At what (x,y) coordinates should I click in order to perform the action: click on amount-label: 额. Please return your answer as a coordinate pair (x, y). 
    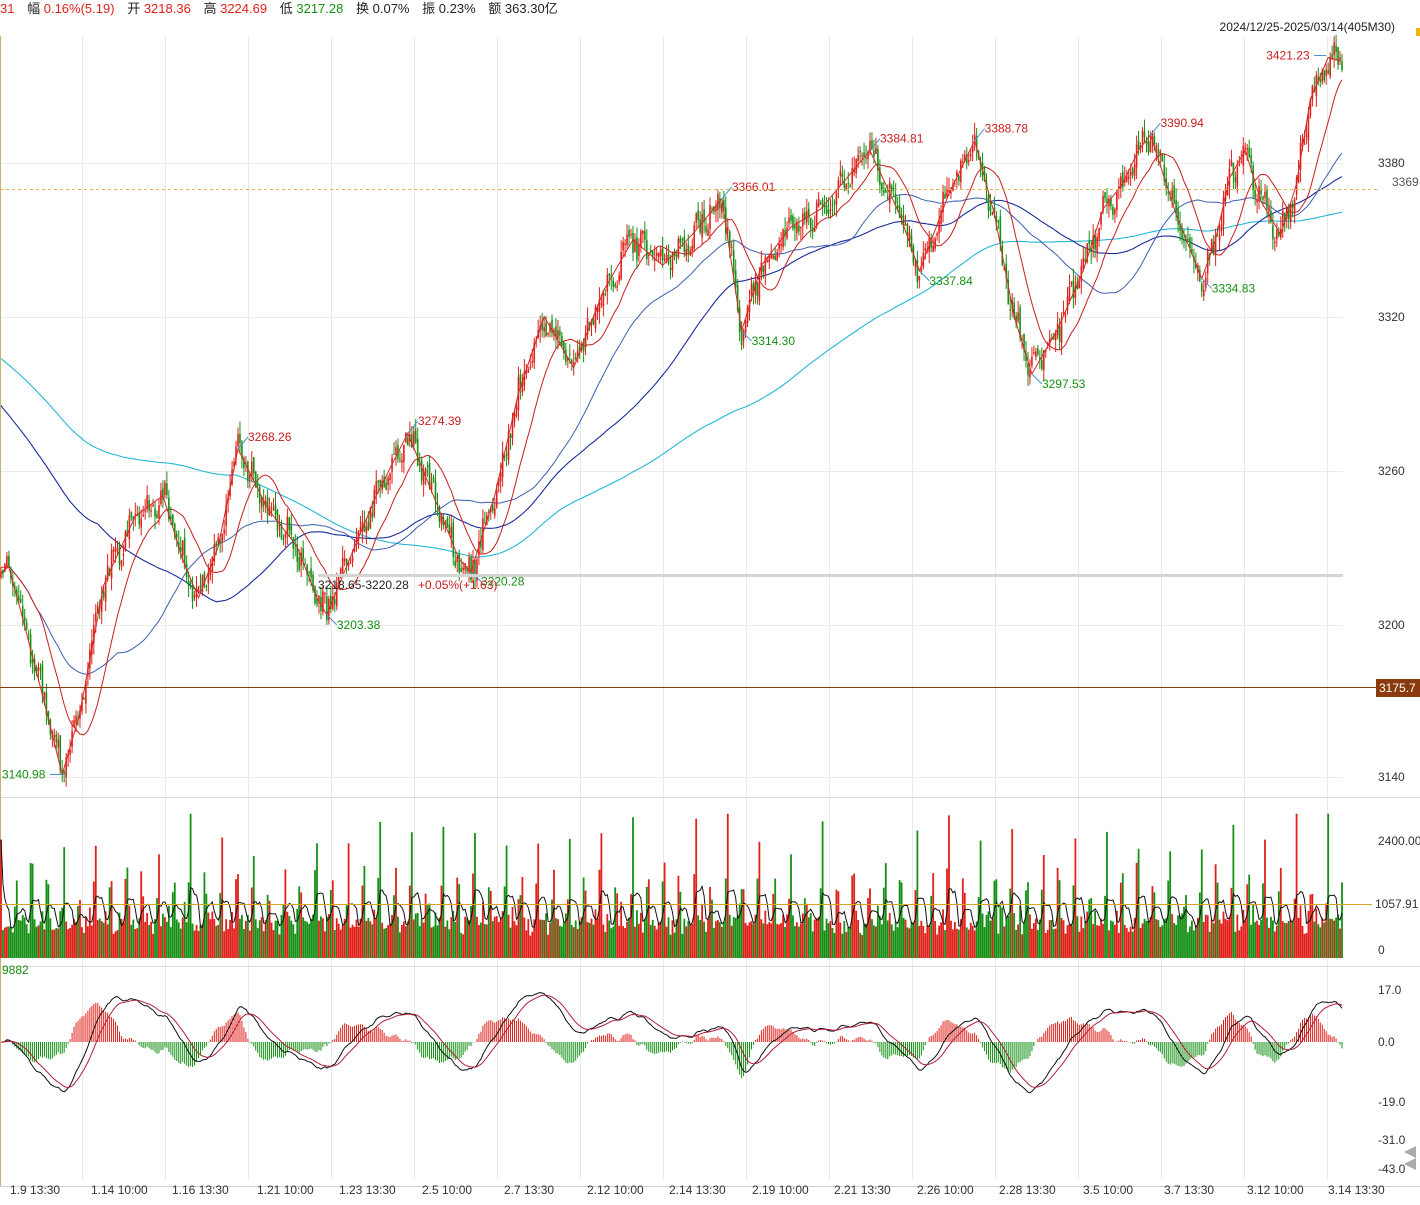
    Looking at the image, I should click on (495, 8).